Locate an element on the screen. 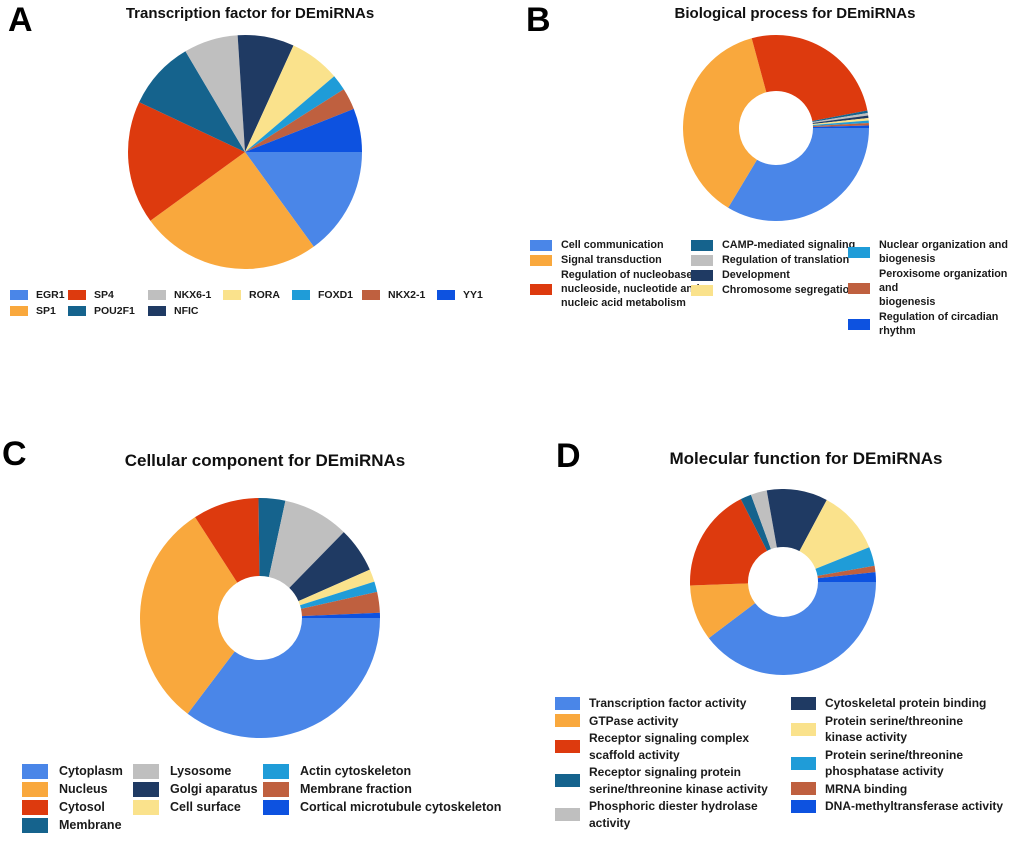  legend-swatch-receptor-signaling-protein-serine-threonine-kinase-activity is located at coordinates (567, 780).